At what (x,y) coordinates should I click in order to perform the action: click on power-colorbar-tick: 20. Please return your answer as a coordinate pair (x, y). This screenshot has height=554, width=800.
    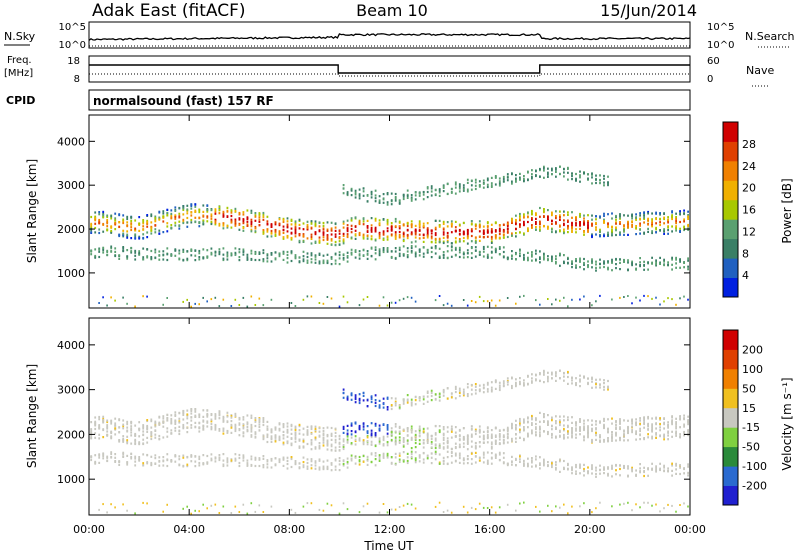
    Looking at the image, I should click on (749, 188).